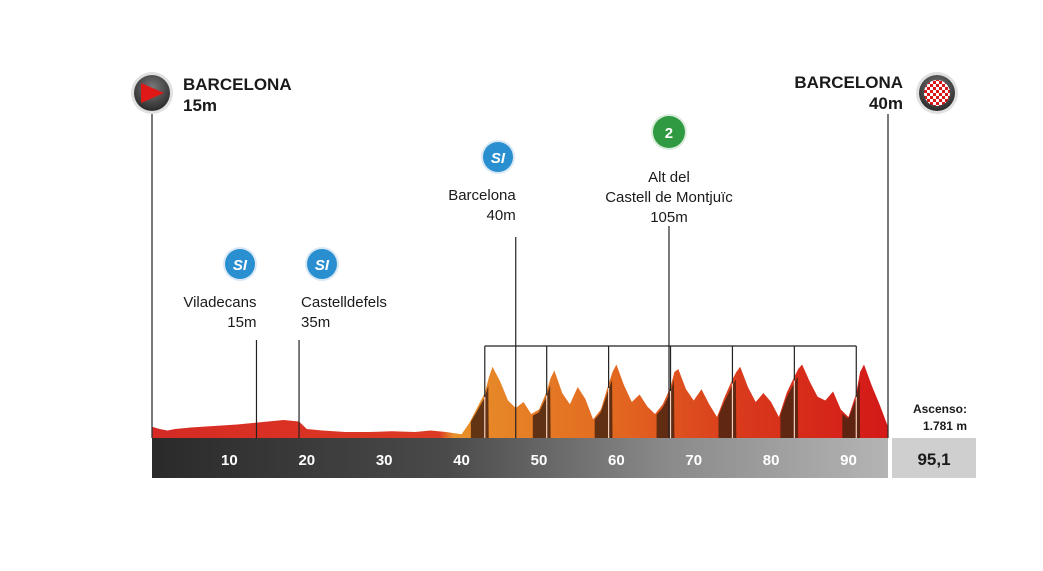 Image resolution: width=1043 pixels, height=571 pixels. I want to click on climb-category: 2, so click(669, 133).